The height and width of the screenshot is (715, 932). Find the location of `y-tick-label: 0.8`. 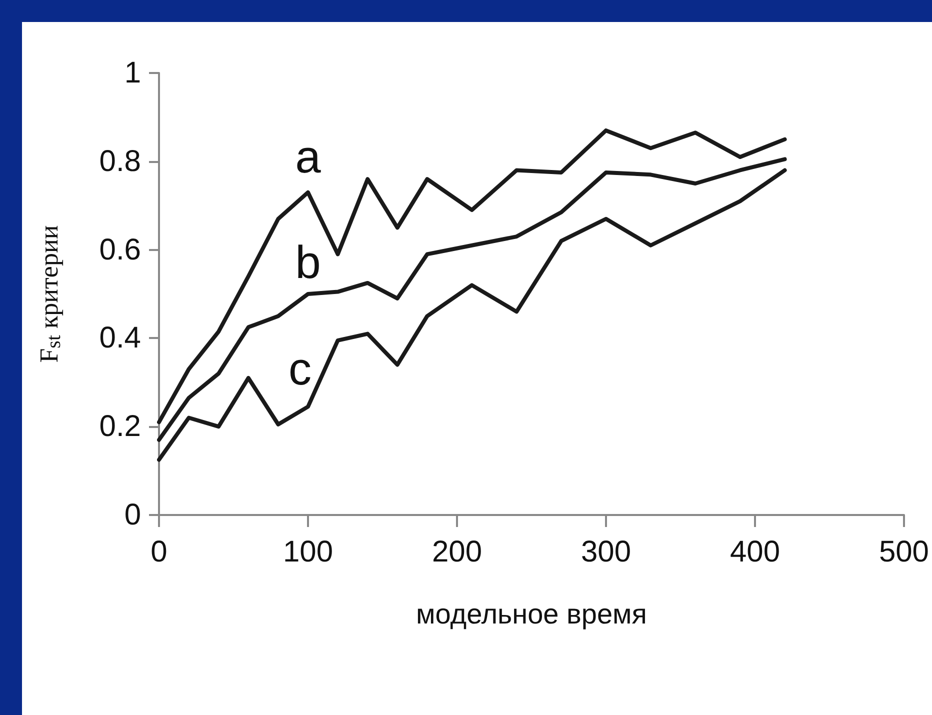

y-tick-label: 0.8 is located at coordinates (120, 161).